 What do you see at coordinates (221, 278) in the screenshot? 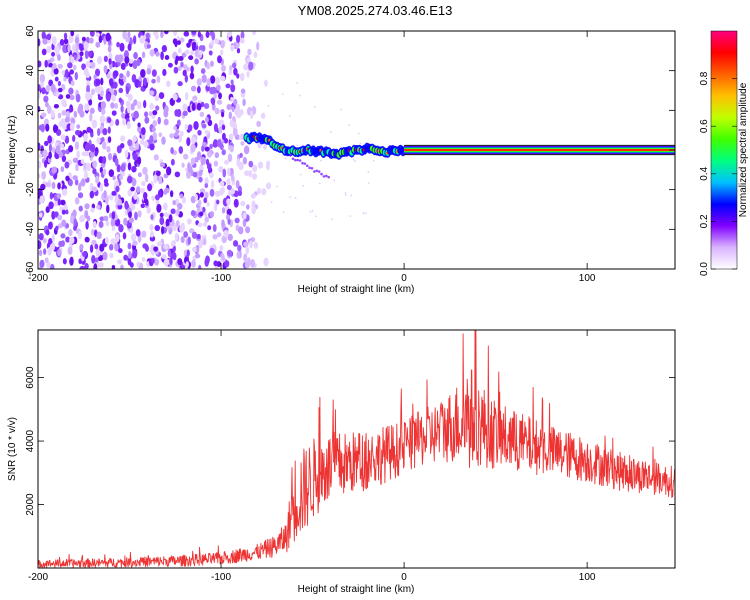
I see `heatmap-xtick-label: -100` at bounding box center [221, 278].